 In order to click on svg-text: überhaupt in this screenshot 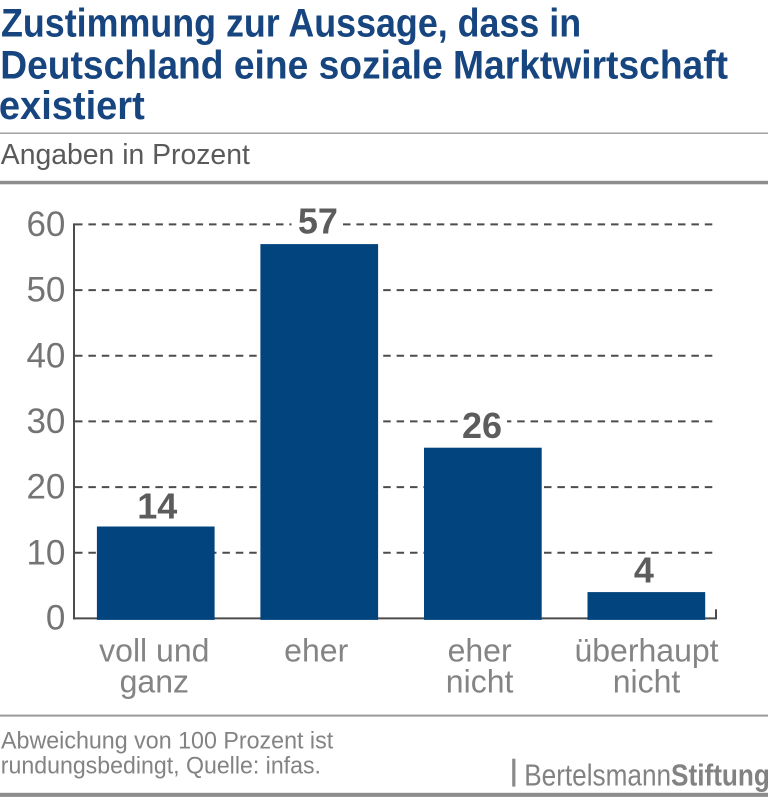, I will do `click(646, 651)`.